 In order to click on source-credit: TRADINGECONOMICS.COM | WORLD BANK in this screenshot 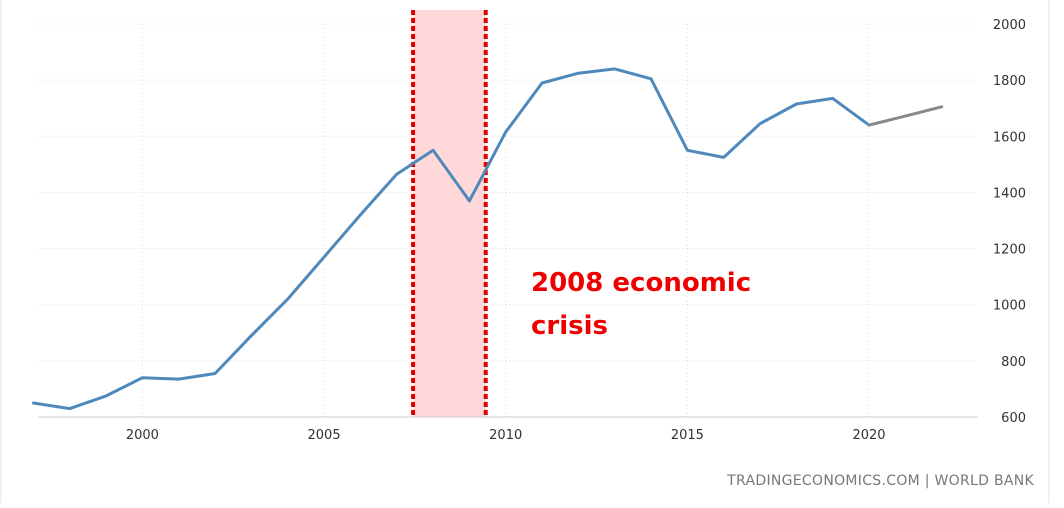, I will do `click(880, 481)`.